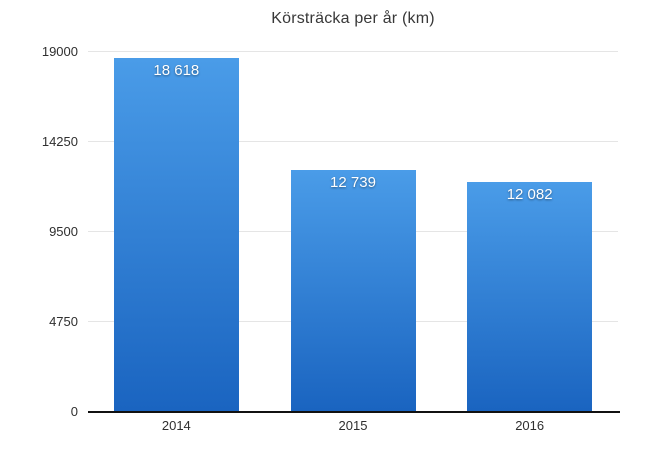  Describe the element at coordinates (59, 51) in the screenshot. I see `y-axis-tick-label: 19000` at that location.